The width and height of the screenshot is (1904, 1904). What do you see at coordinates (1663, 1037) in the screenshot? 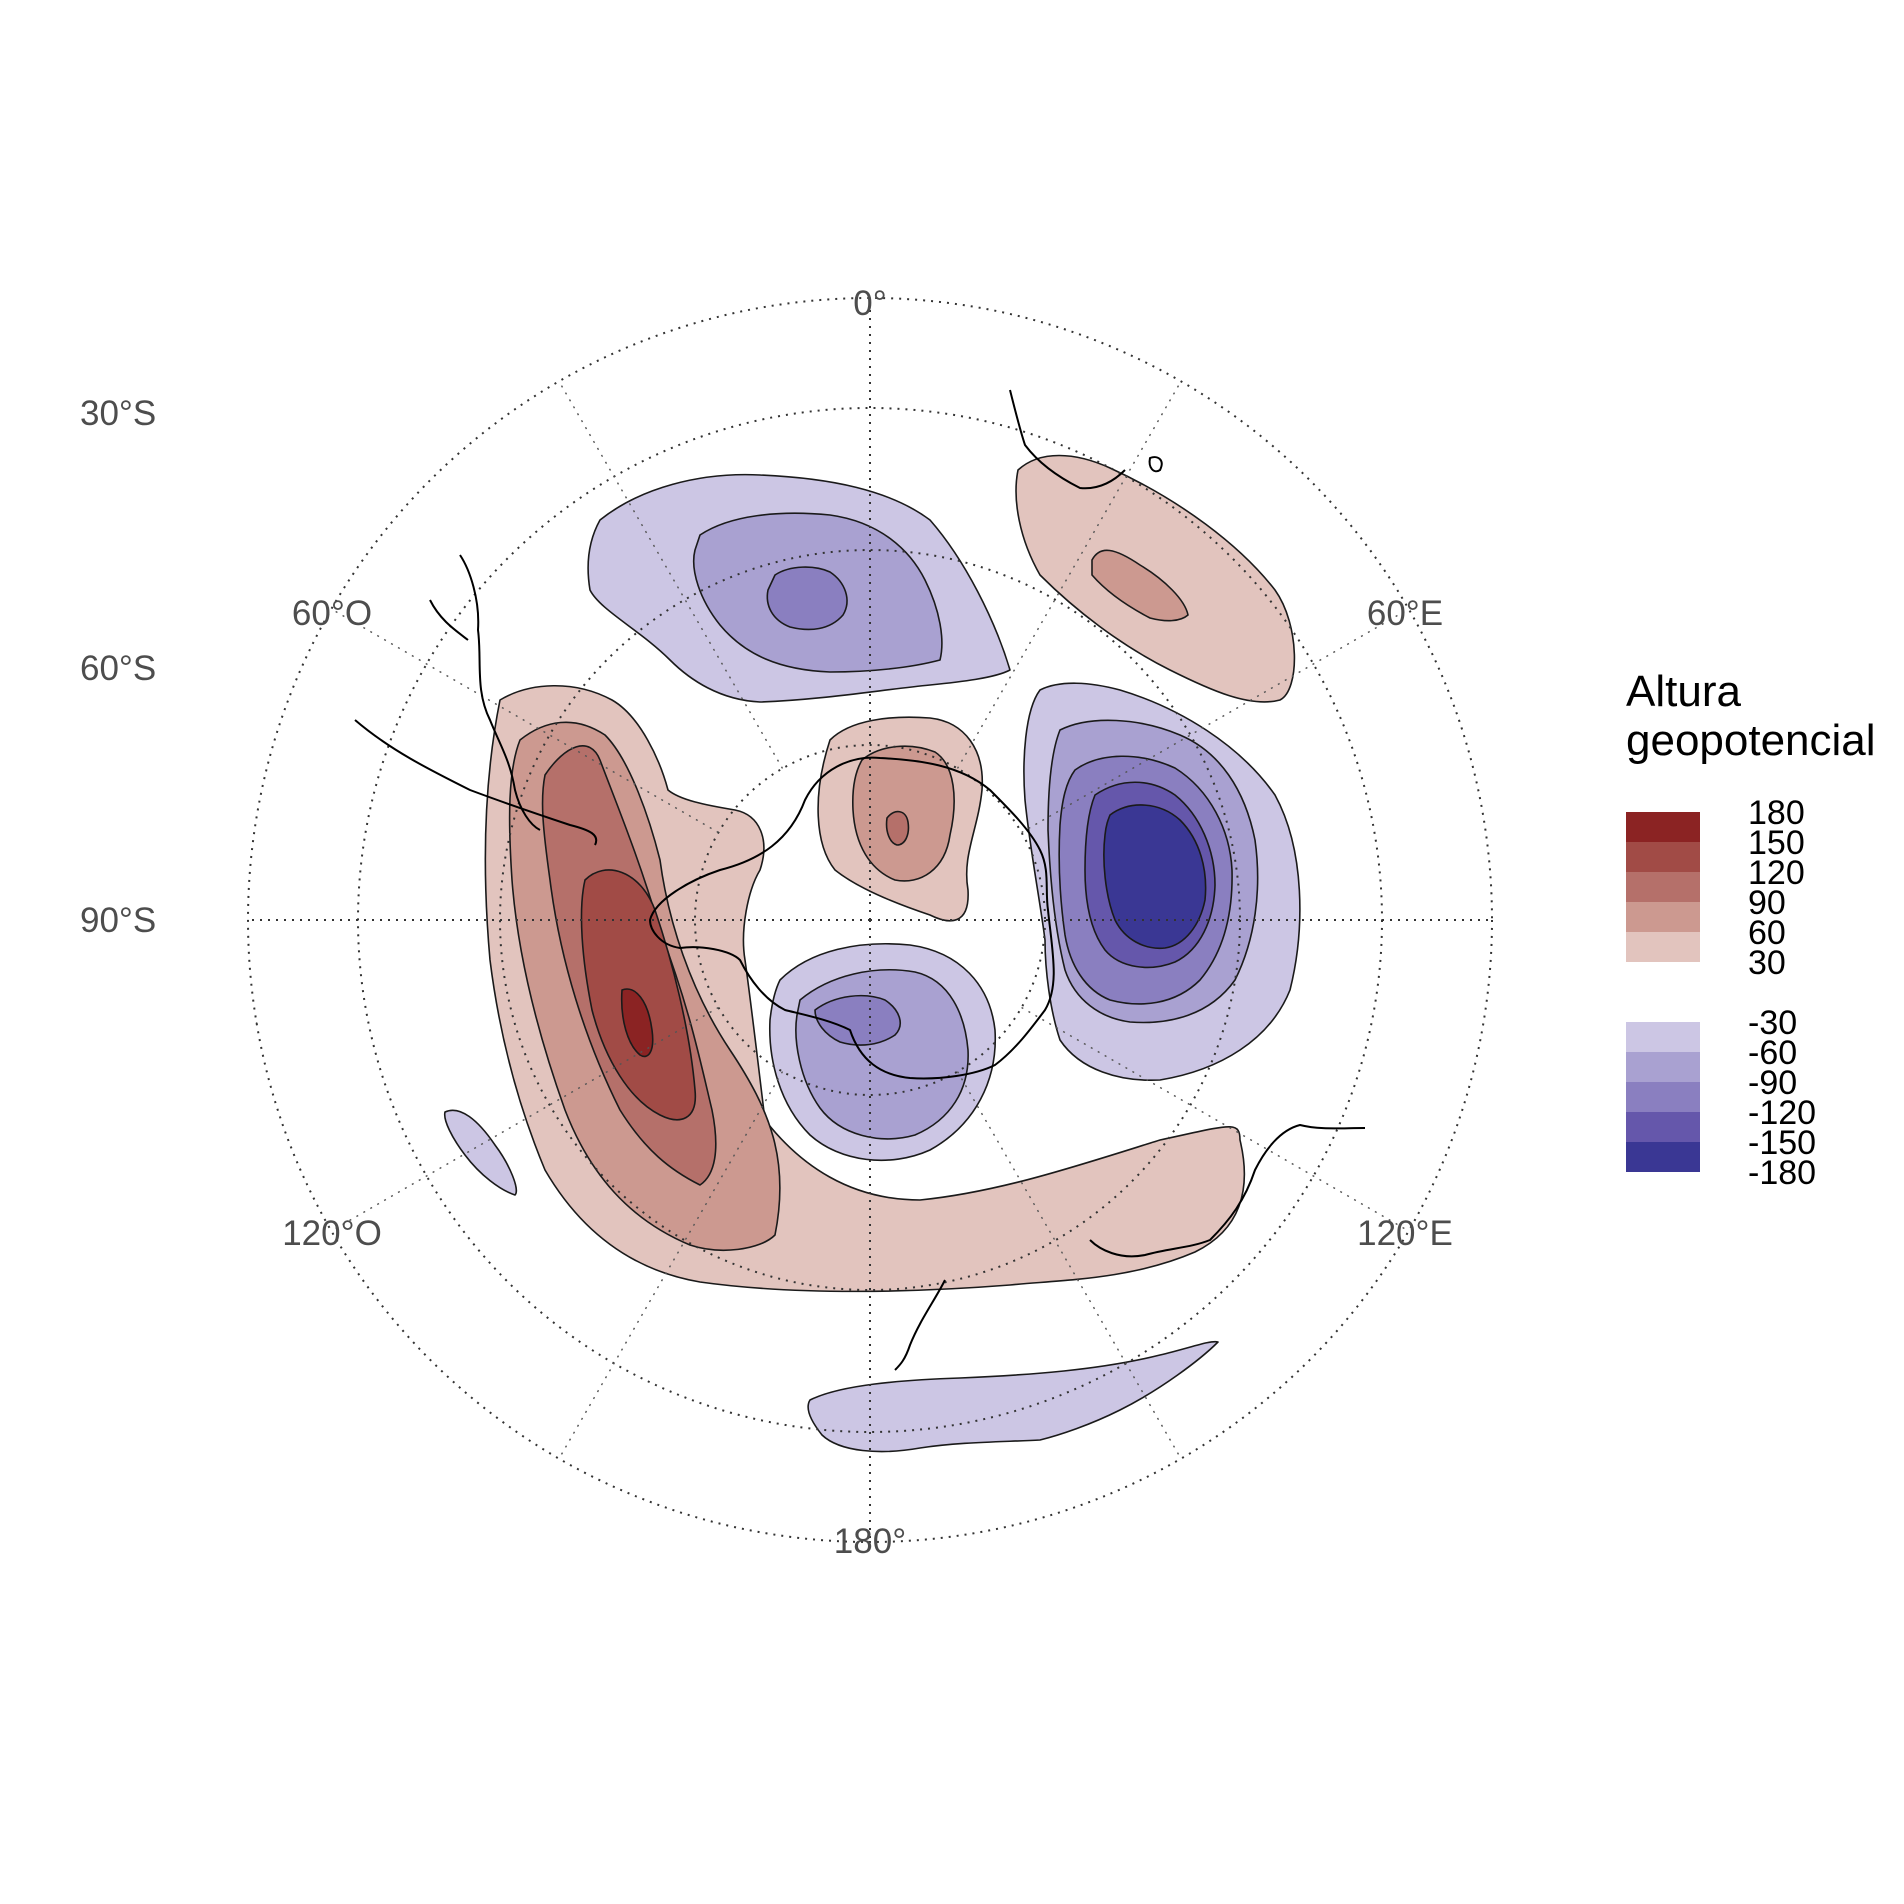
I see `legend-swatch--30` at bounding box center [1663, 1037].